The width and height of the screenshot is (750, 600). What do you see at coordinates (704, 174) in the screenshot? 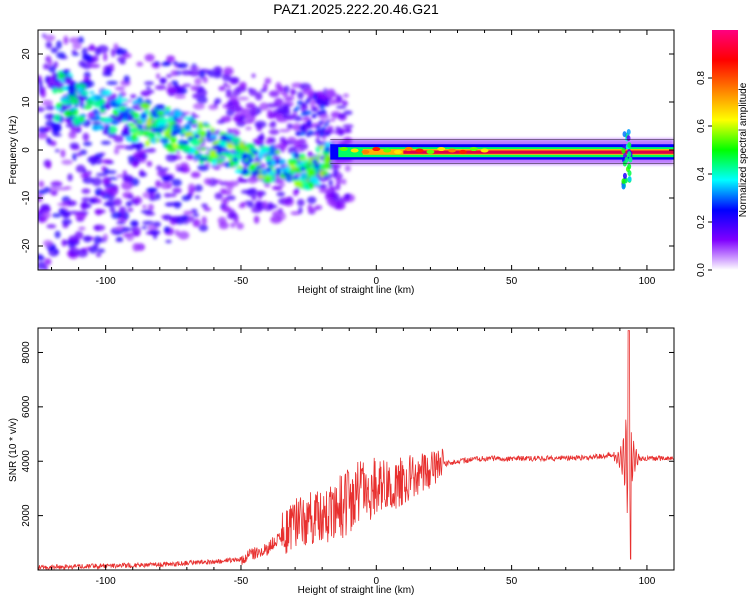
I see `colorbar-ticks: 0.0 0.2 0.4 0.6 0.8` at bounding box center [704, 174].